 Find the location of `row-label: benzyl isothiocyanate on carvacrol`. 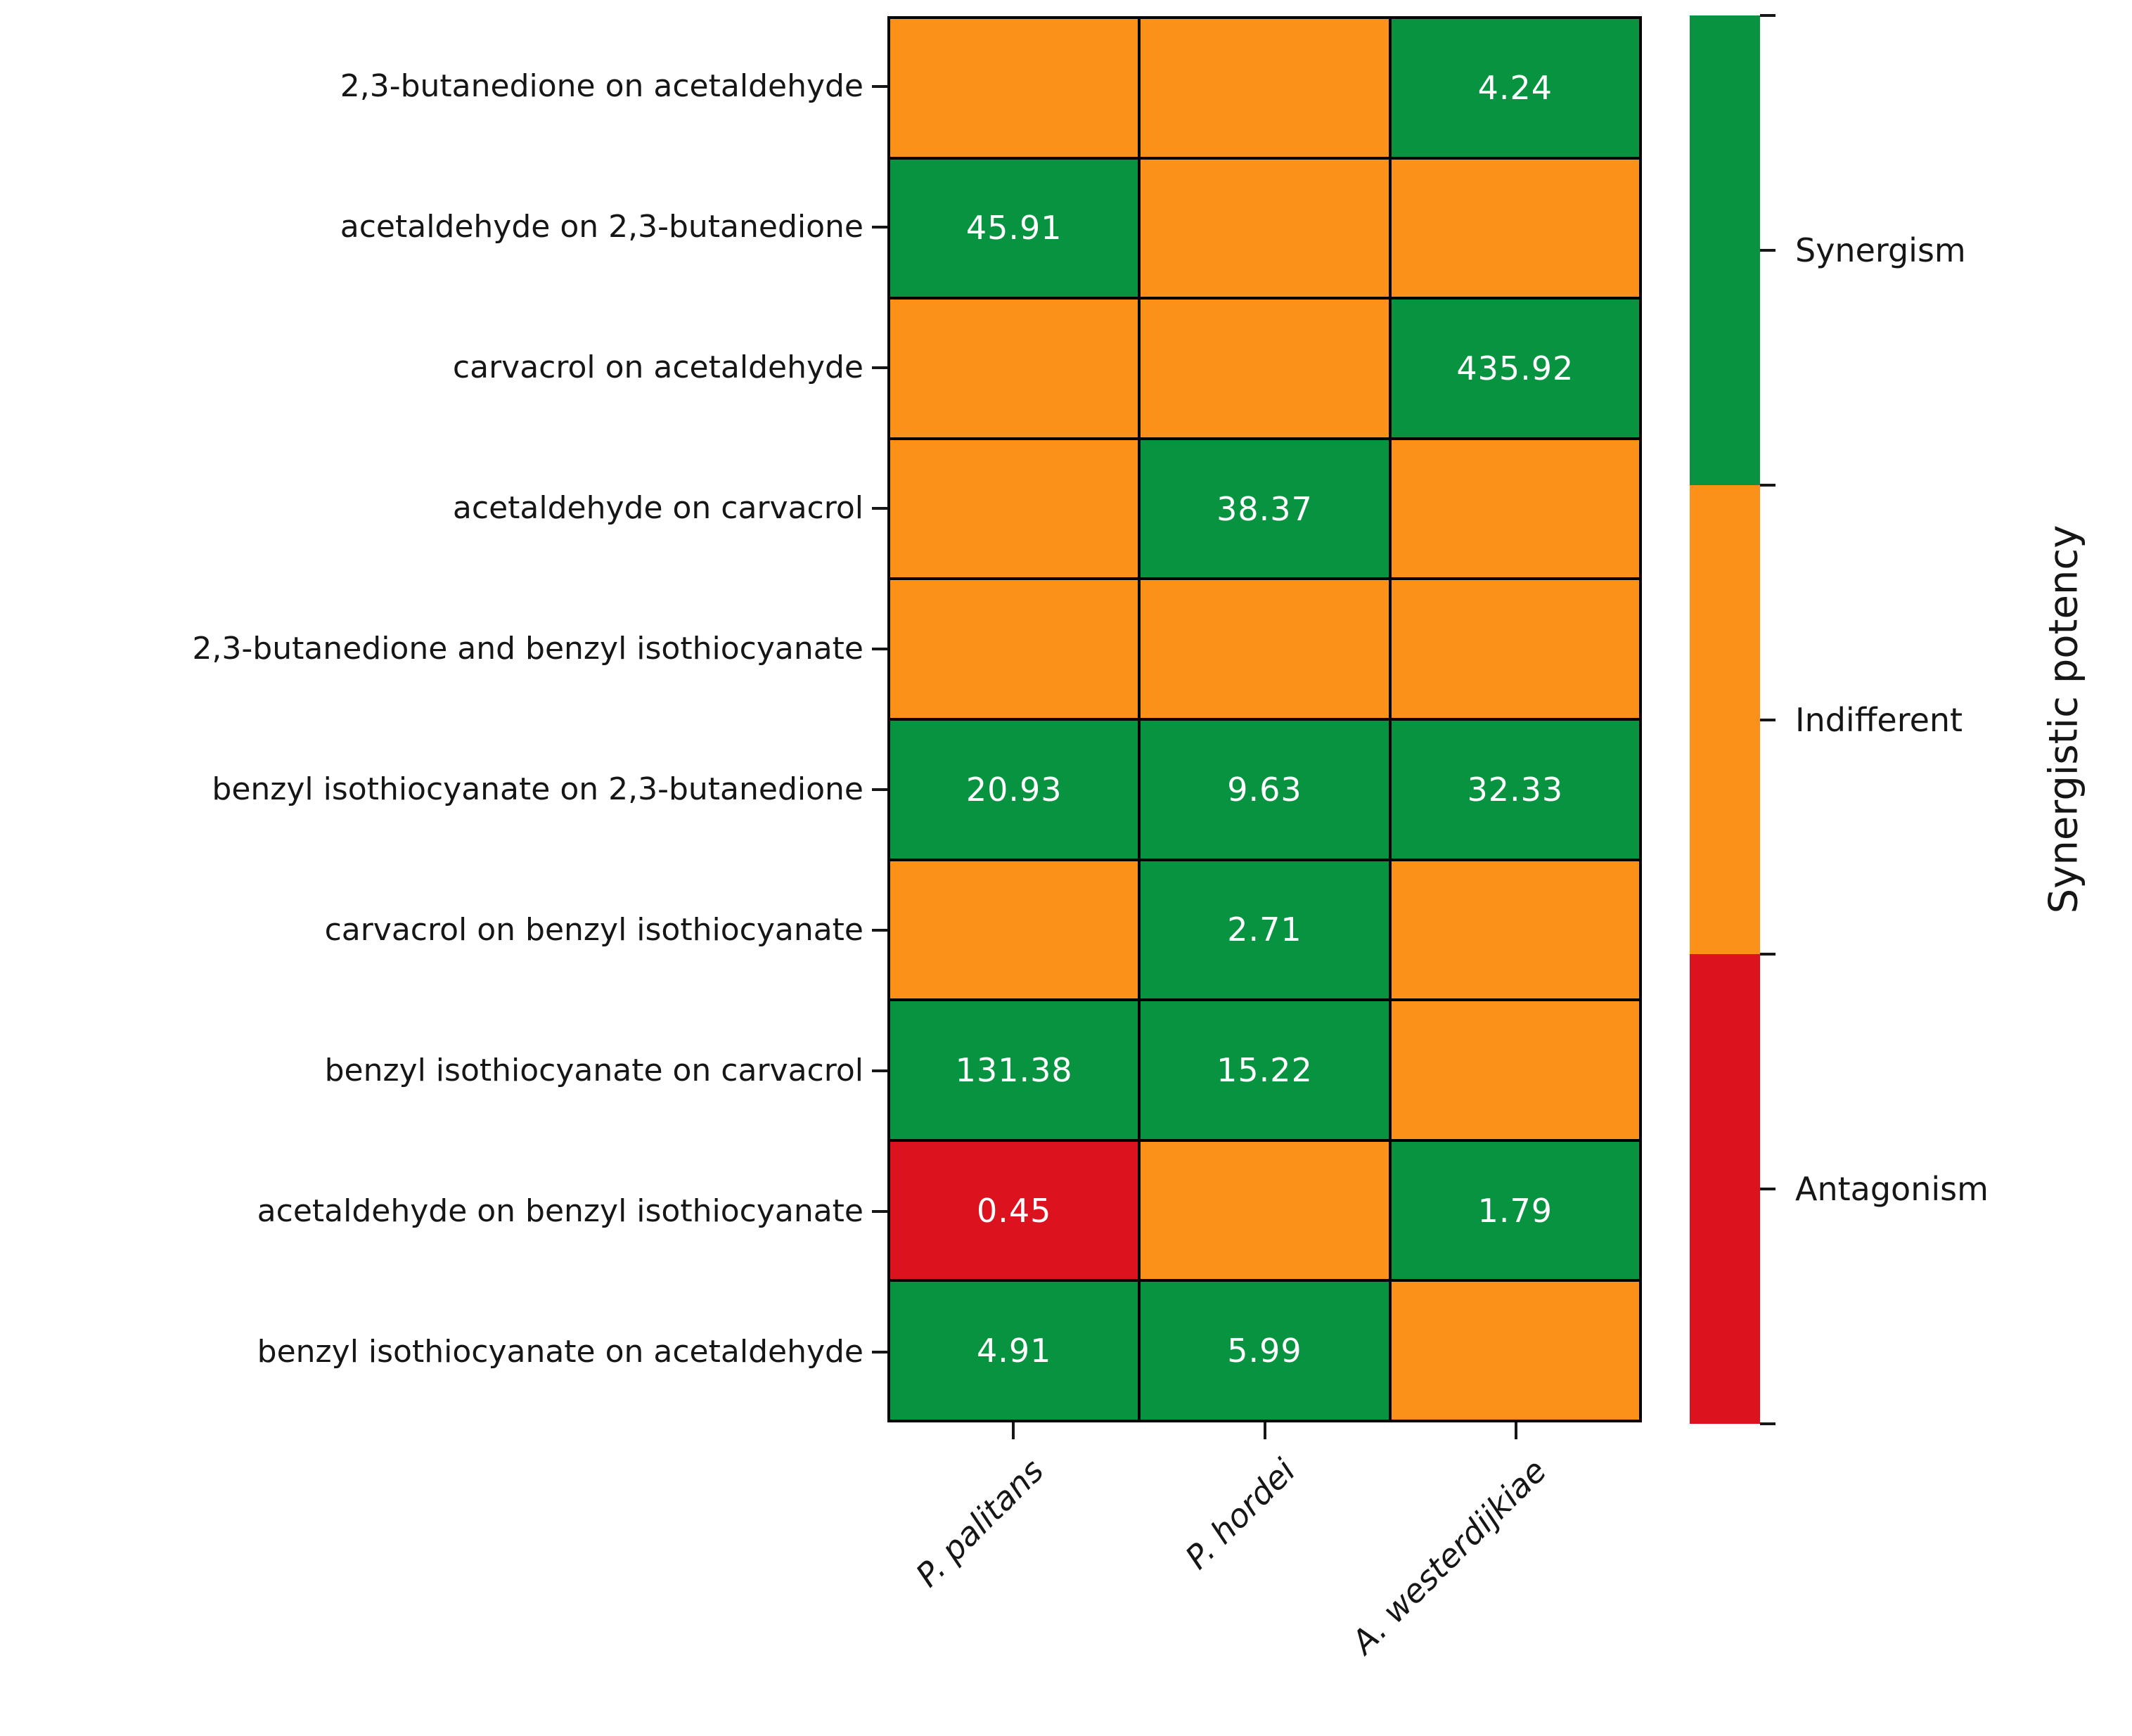

row-label: benzyl isothiocyanate on carvacrol is located at coordinates (593, 1070).